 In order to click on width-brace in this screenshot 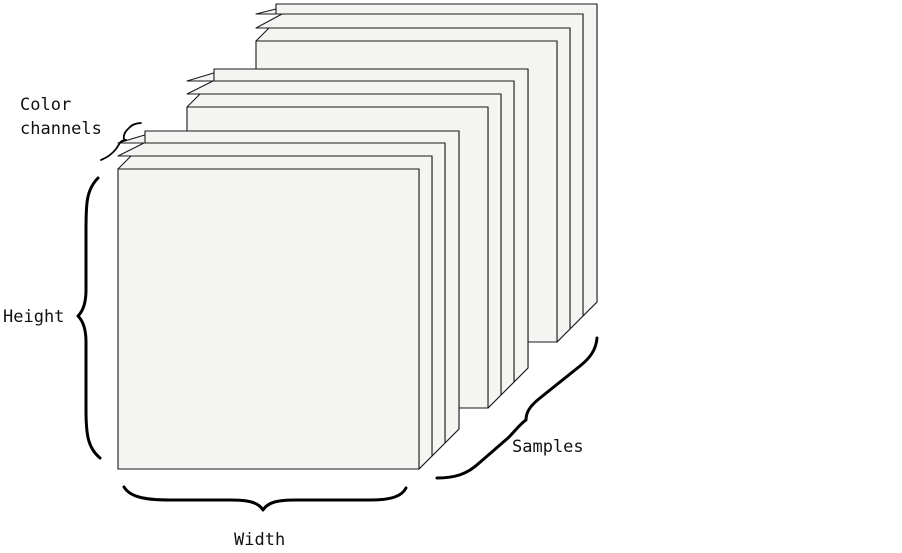, I will do `click(265, 498)`.